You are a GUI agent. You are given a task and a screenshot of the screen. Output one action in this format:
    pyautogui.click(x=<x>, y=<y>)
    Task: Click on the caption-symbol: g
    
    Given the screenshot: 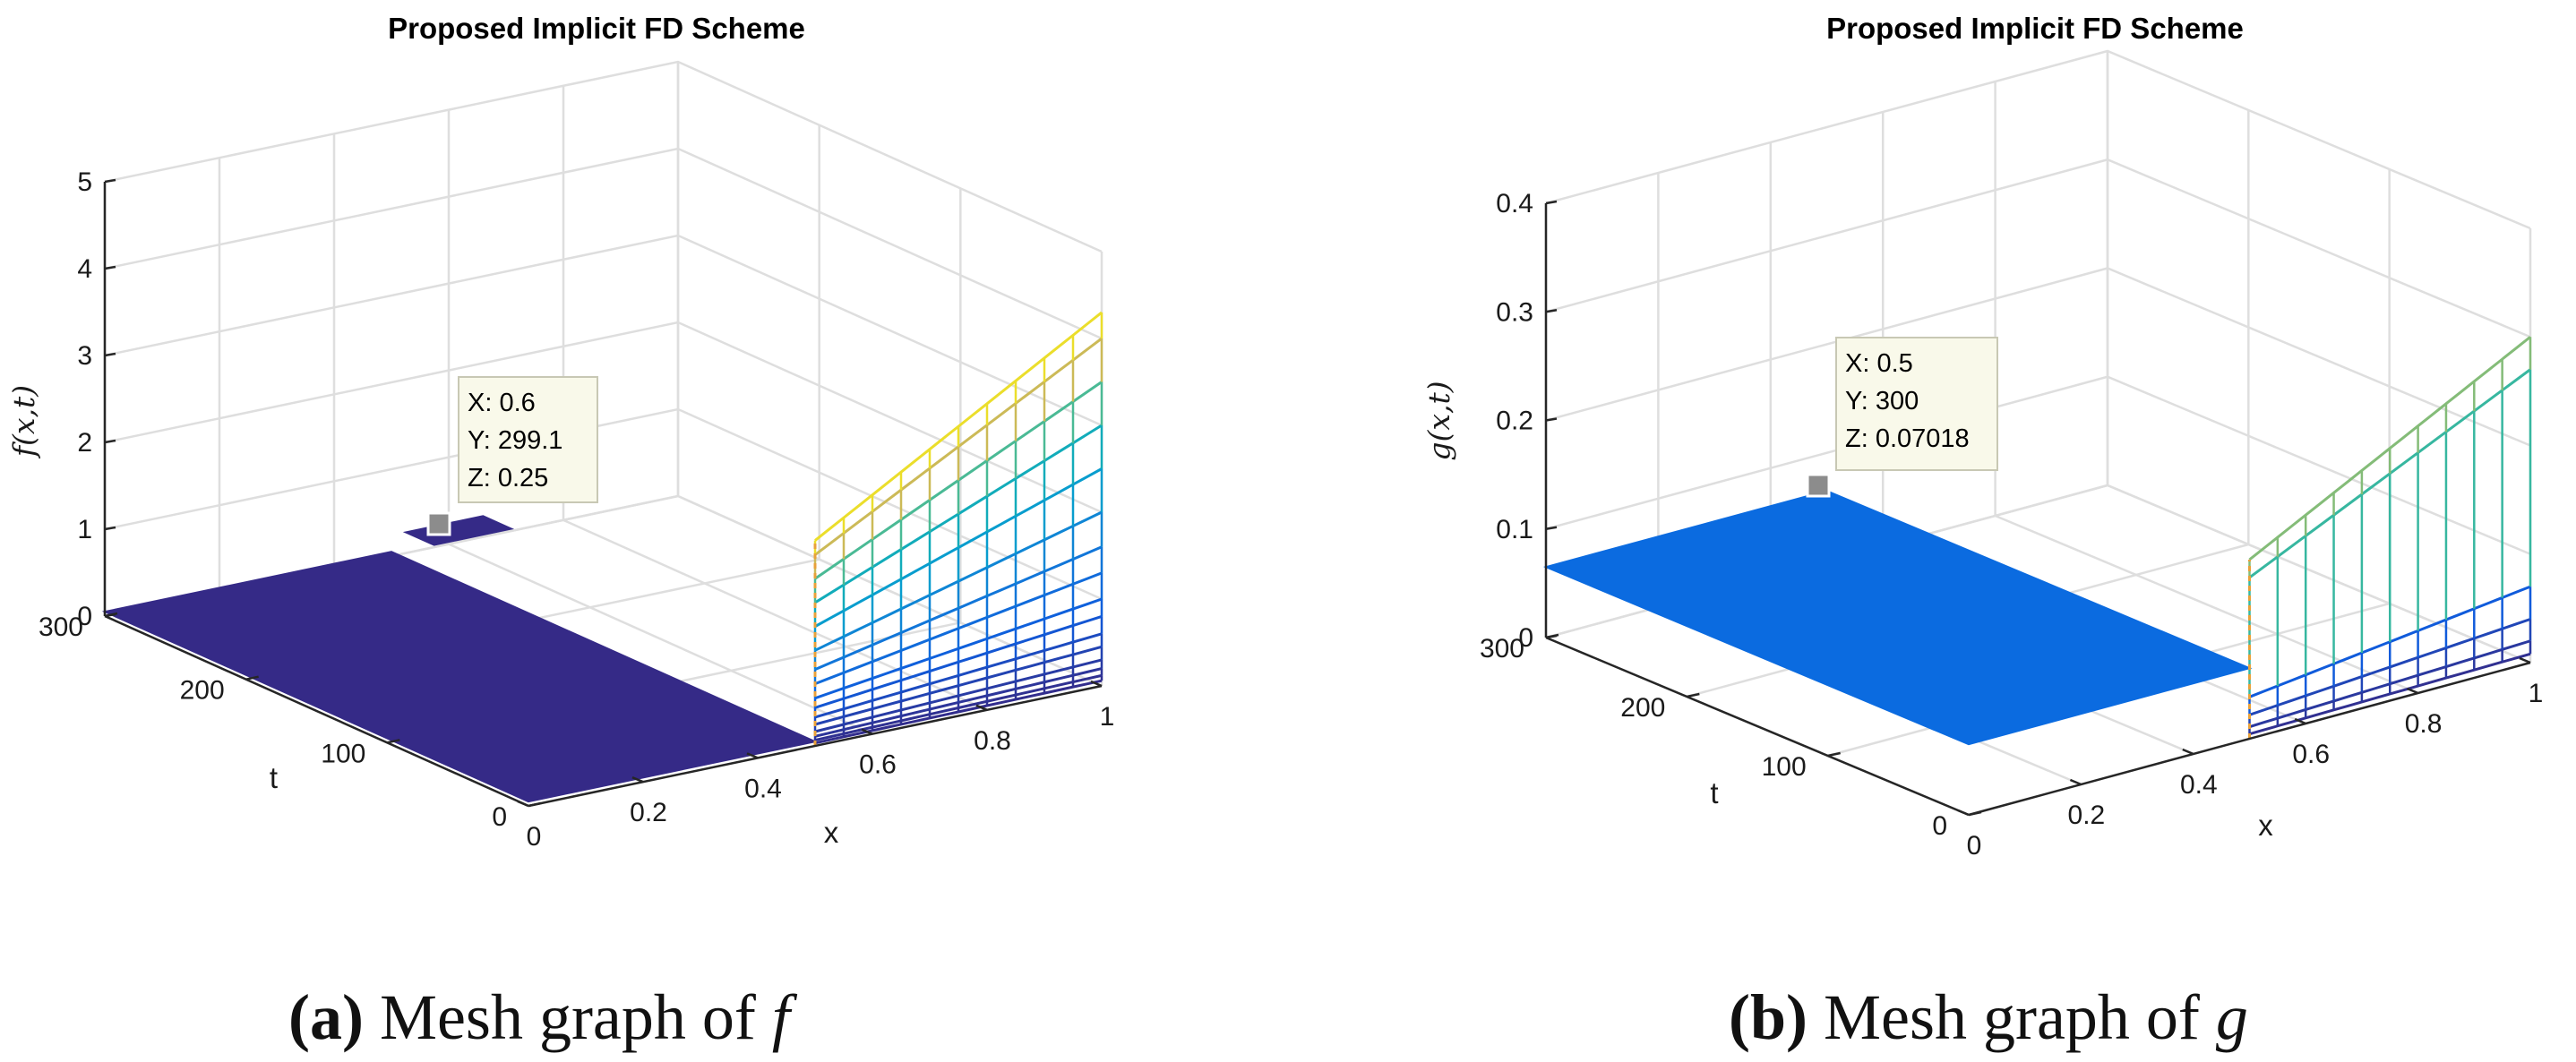 What is the action you would take?
    pyautogui.click(x=2232, y=1017)
    